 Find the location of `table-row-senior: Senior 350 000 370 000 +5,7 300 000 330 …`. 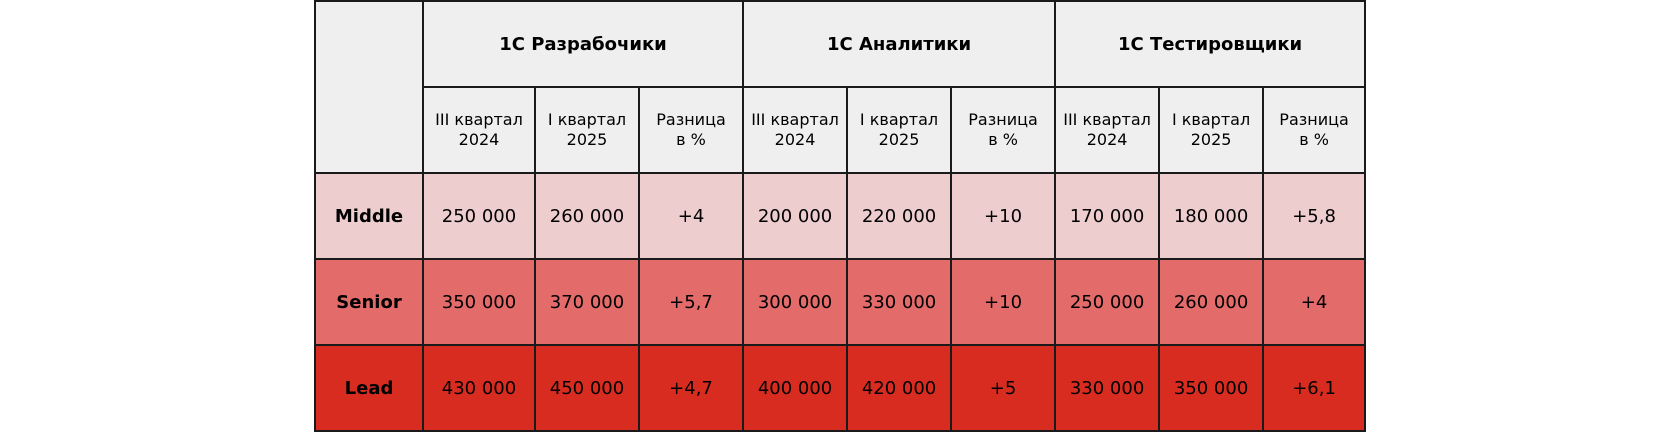

table-row-senior: Senior 350 000 370 000 +5,7 300 000 330 … is located at coordinates (840, 302).